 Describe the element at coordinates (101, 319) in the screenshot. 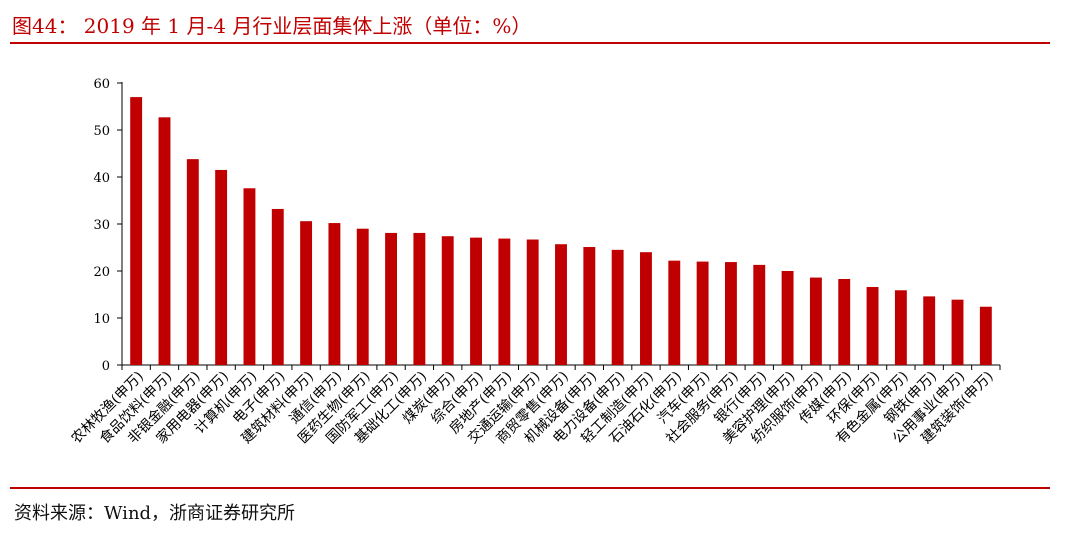

I see `y-tick-label: 10` at that location.